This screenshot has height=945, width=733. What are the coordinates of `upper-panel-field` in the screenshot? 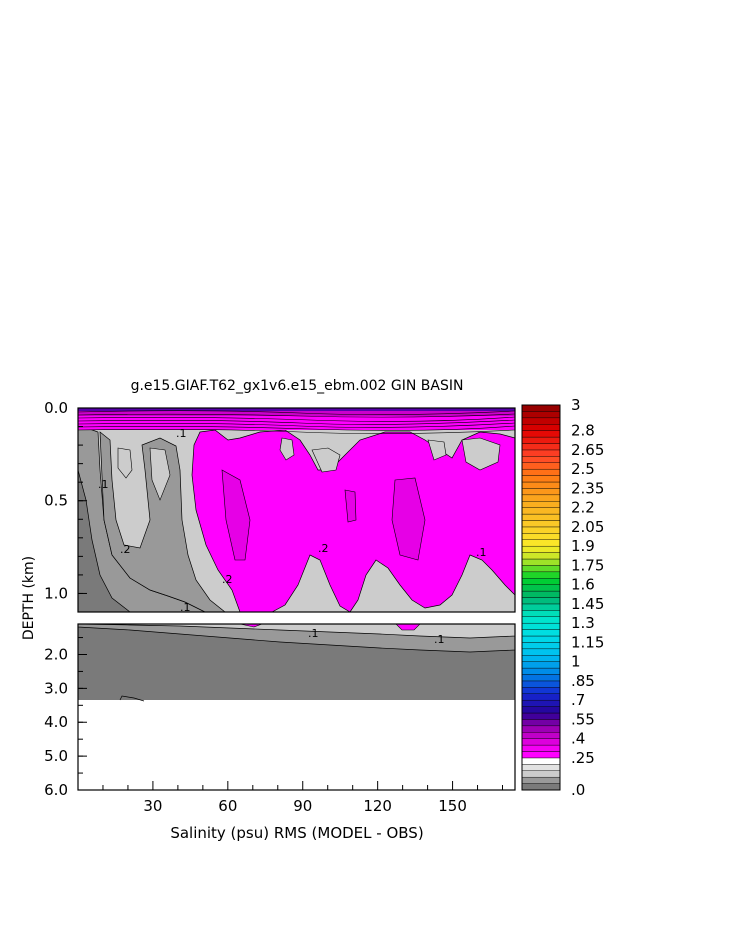 It's located at (296, 510).